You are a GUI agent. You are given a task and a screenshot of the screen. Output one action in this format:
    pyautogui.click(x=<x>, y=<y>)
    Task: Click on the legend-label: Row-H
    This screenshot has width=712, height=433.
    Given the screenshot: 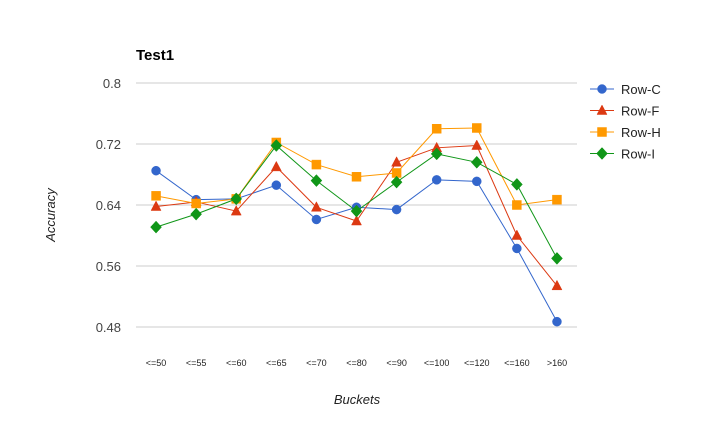 What is the action you would take?
    pyautogui.click(x=641, y=132)
    